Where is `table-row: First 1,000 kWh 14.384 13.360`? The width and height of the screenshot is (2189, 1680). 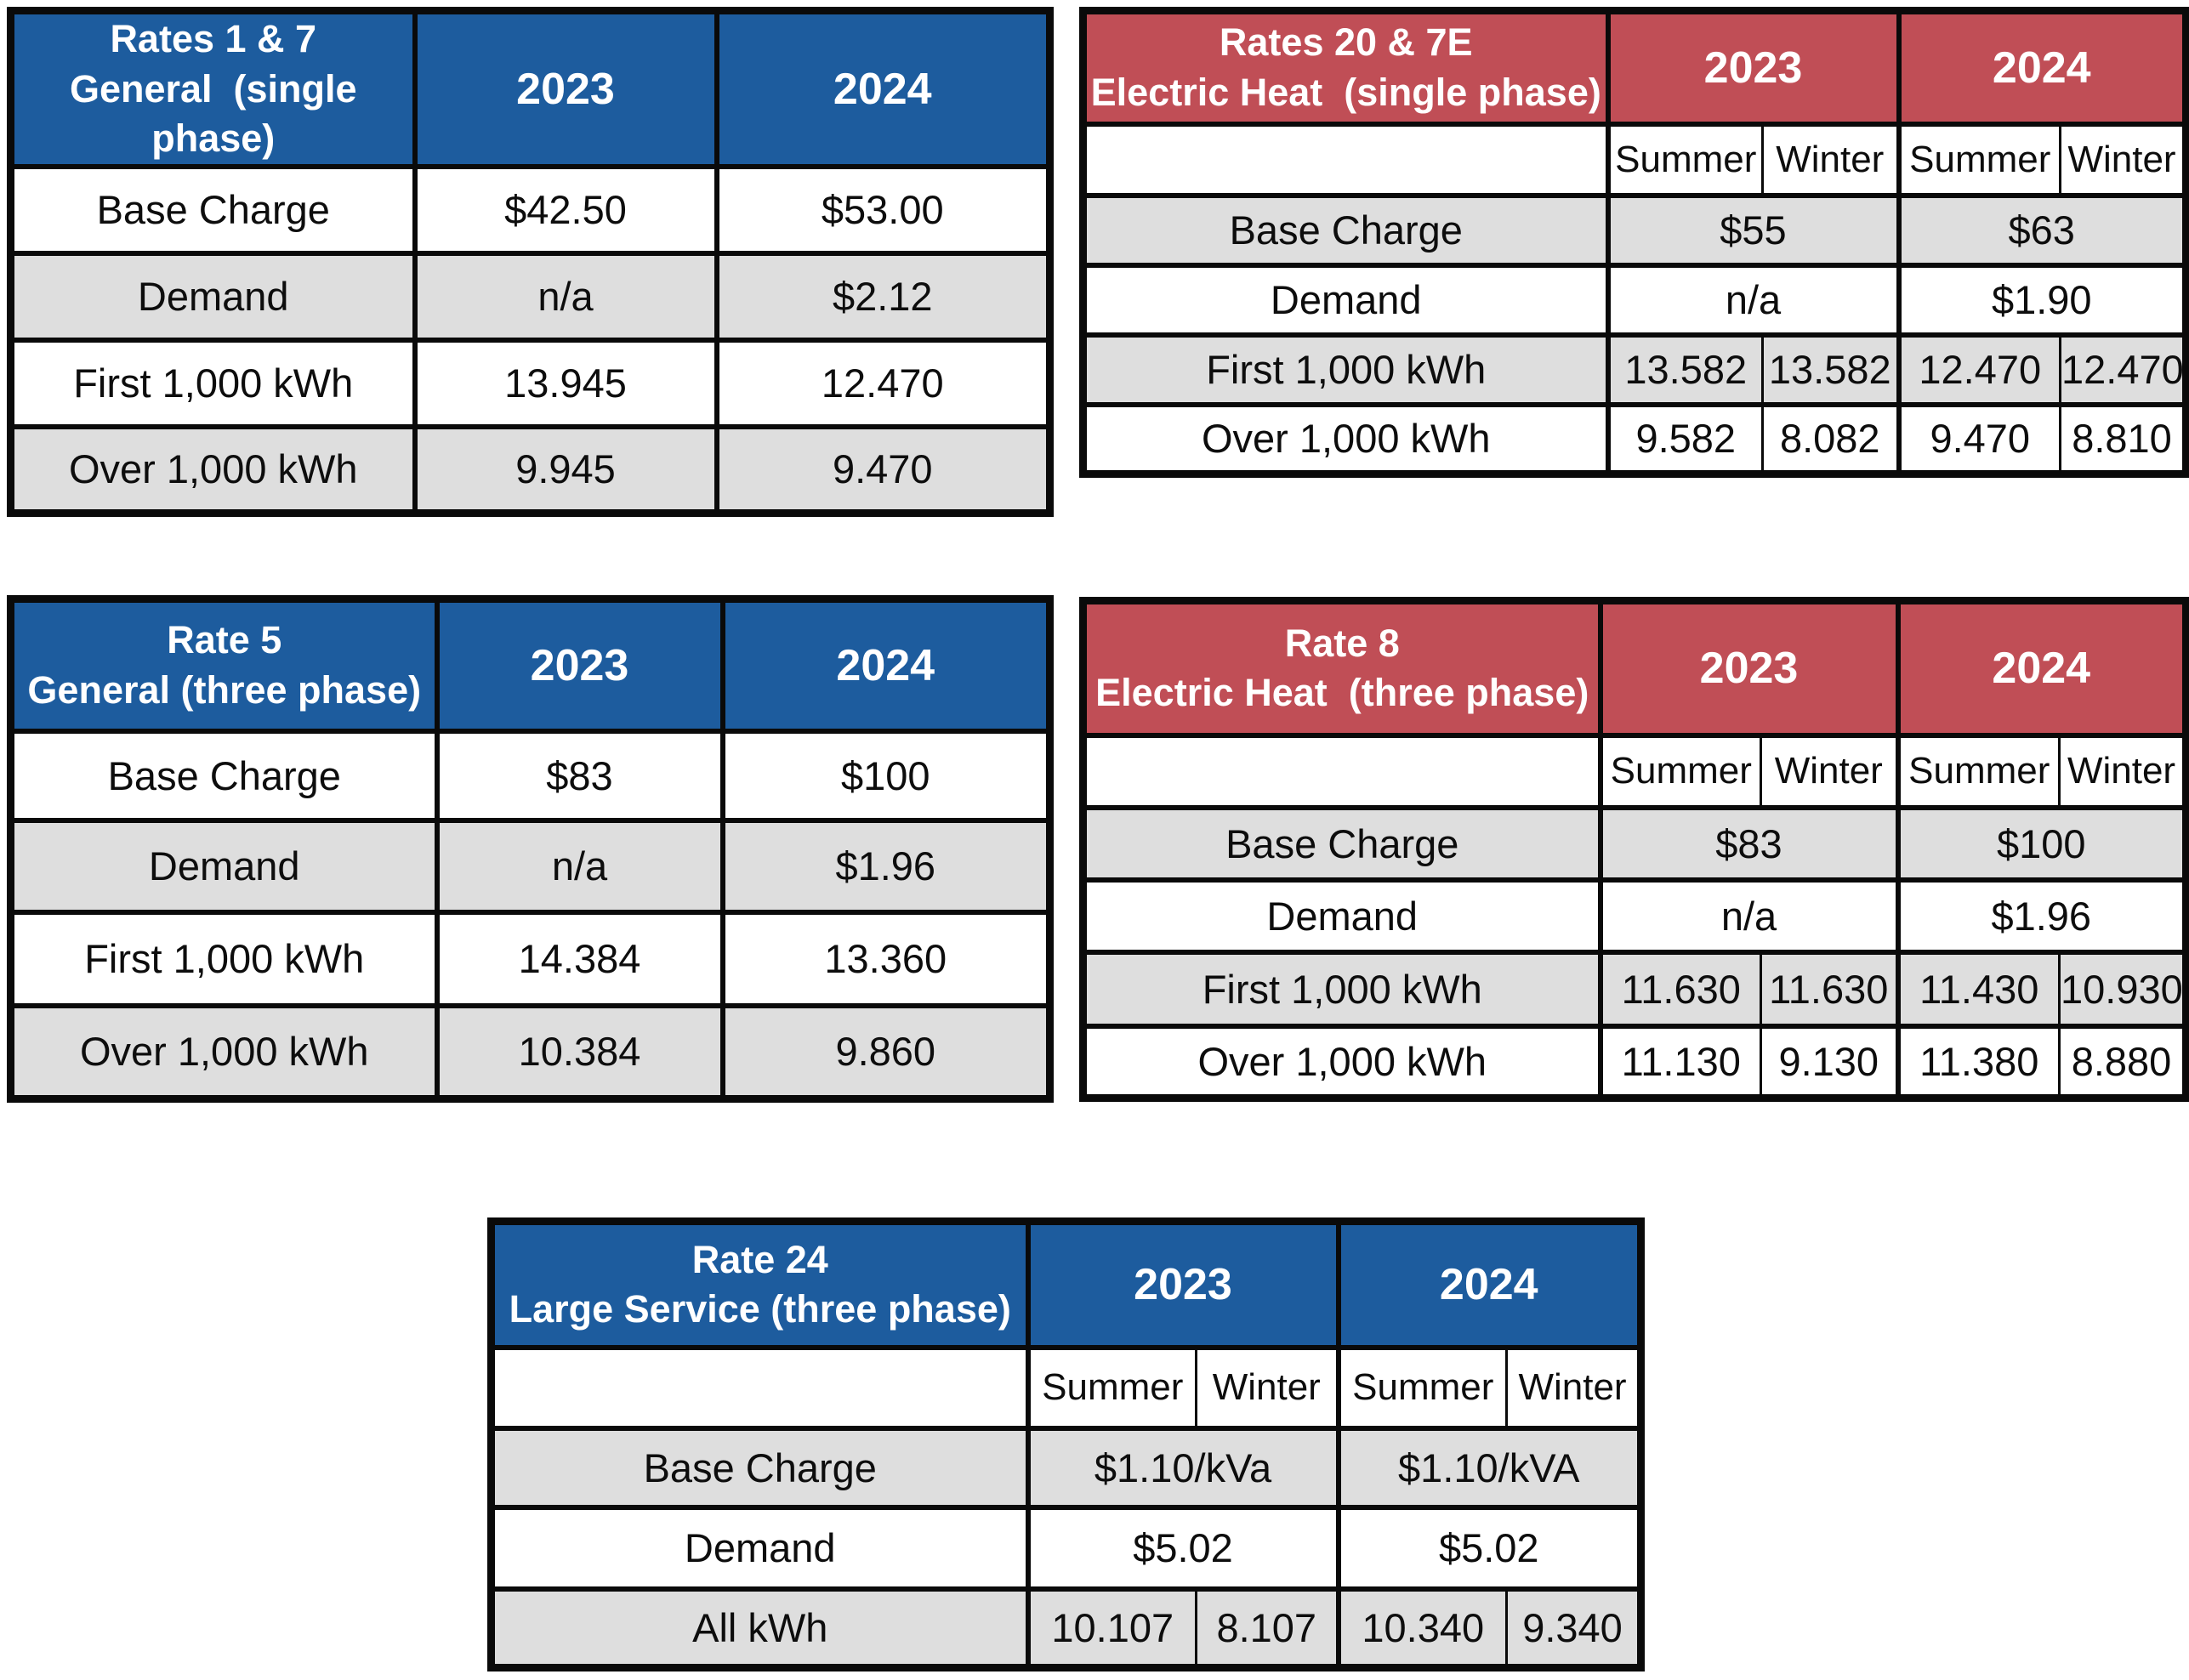 table-row: First 1,000 kWh 14.384 13.360 is located at coordinates (530, 958).